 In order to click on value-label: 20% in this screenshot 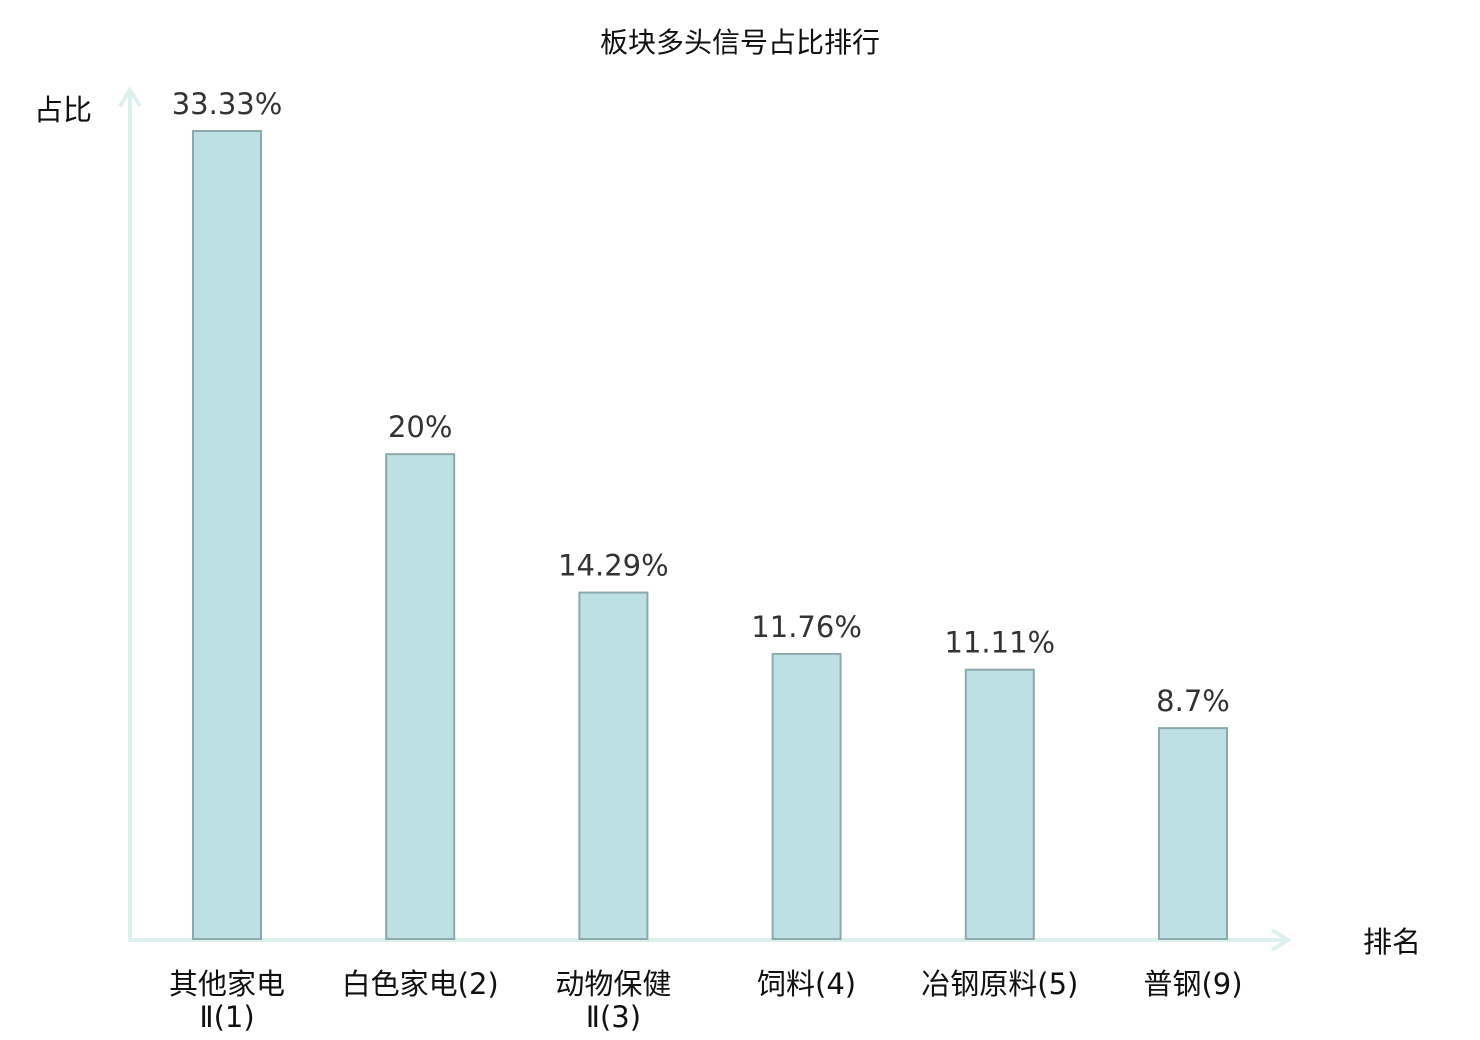, I will do `click(420, 427)`.